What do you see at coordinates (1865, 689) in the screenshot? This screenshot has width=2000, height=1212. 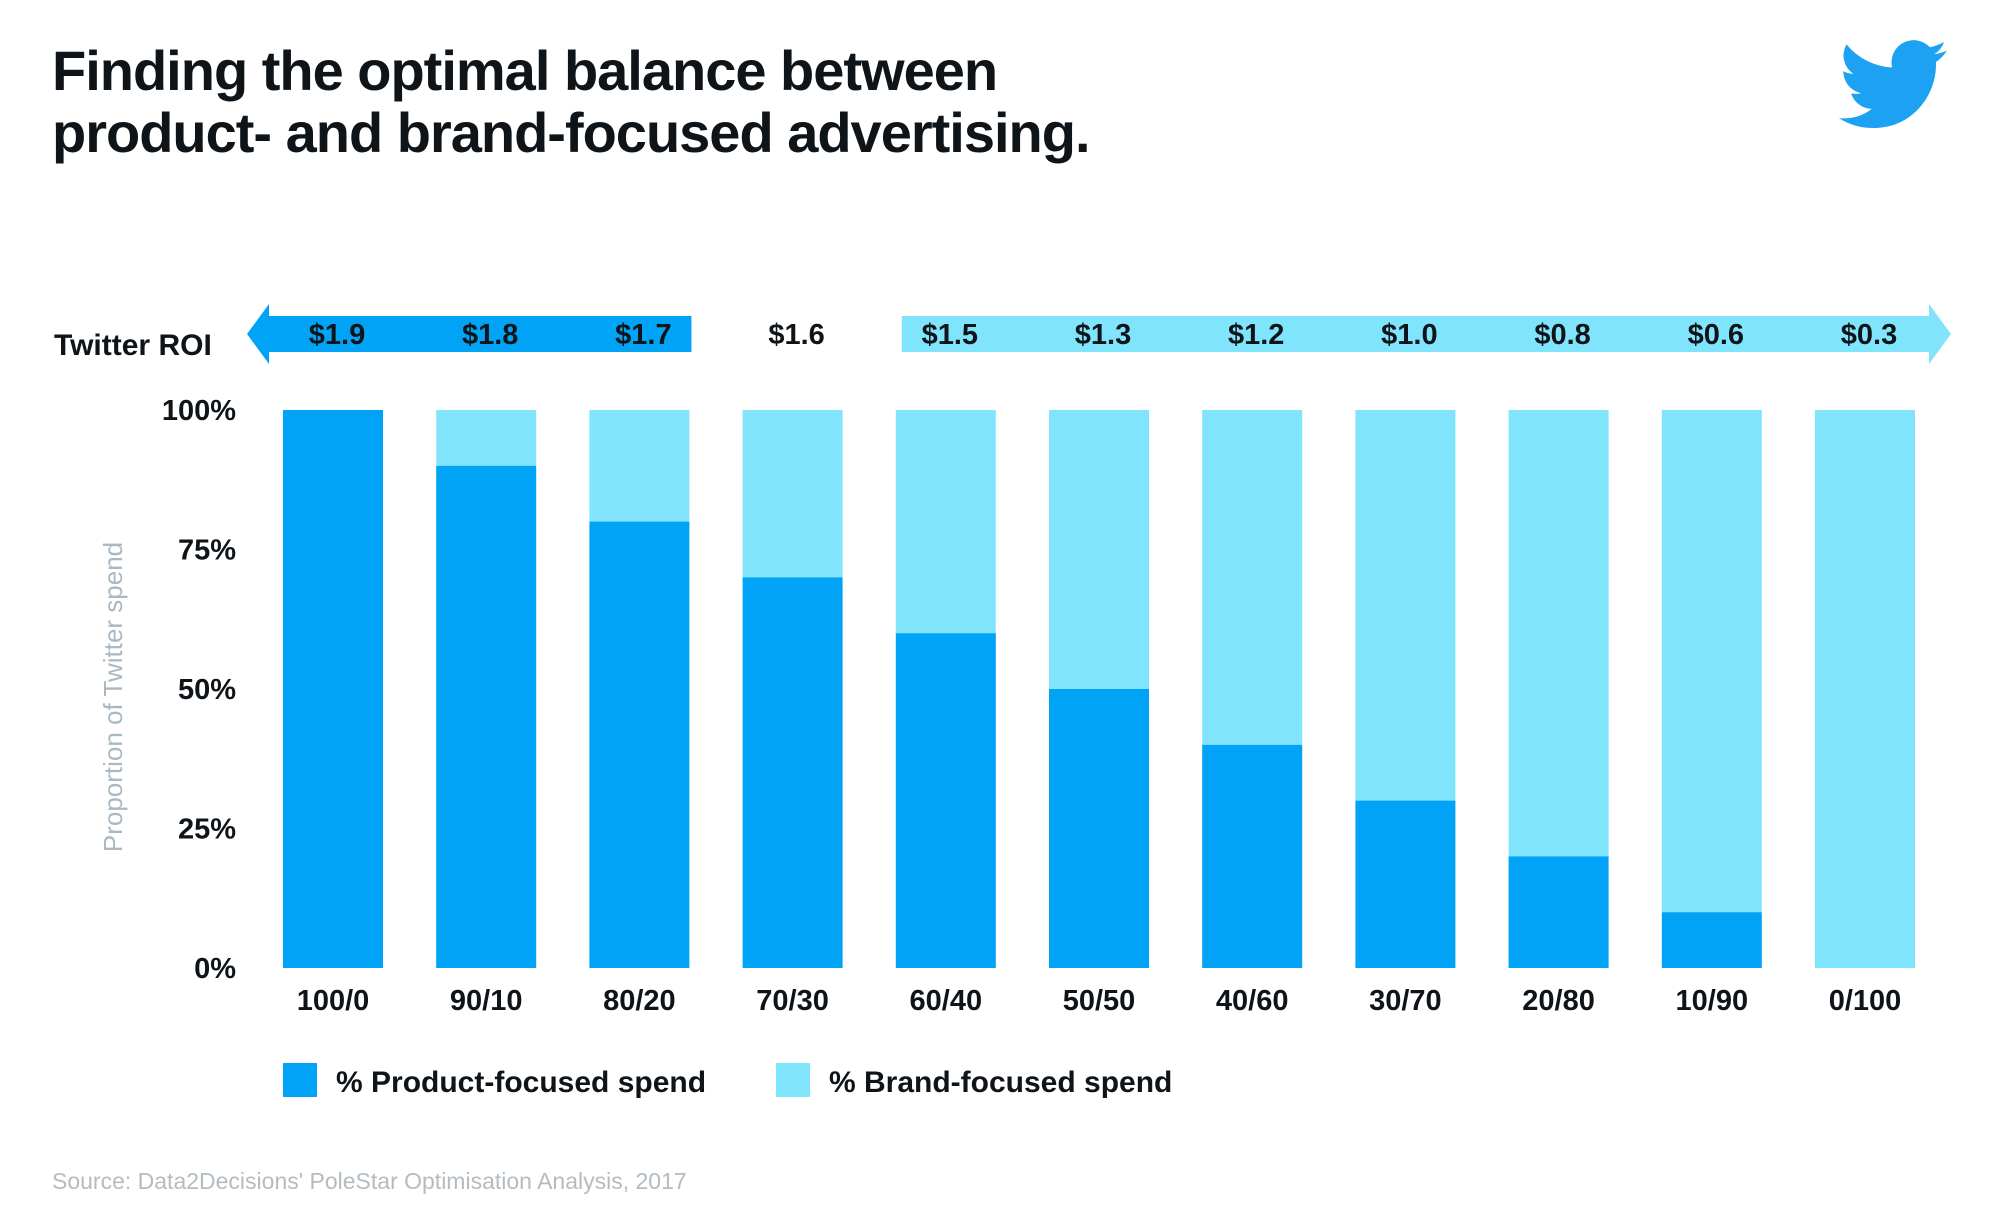 I see `bar-brand-0/100` at bounding box center [1865, 689].